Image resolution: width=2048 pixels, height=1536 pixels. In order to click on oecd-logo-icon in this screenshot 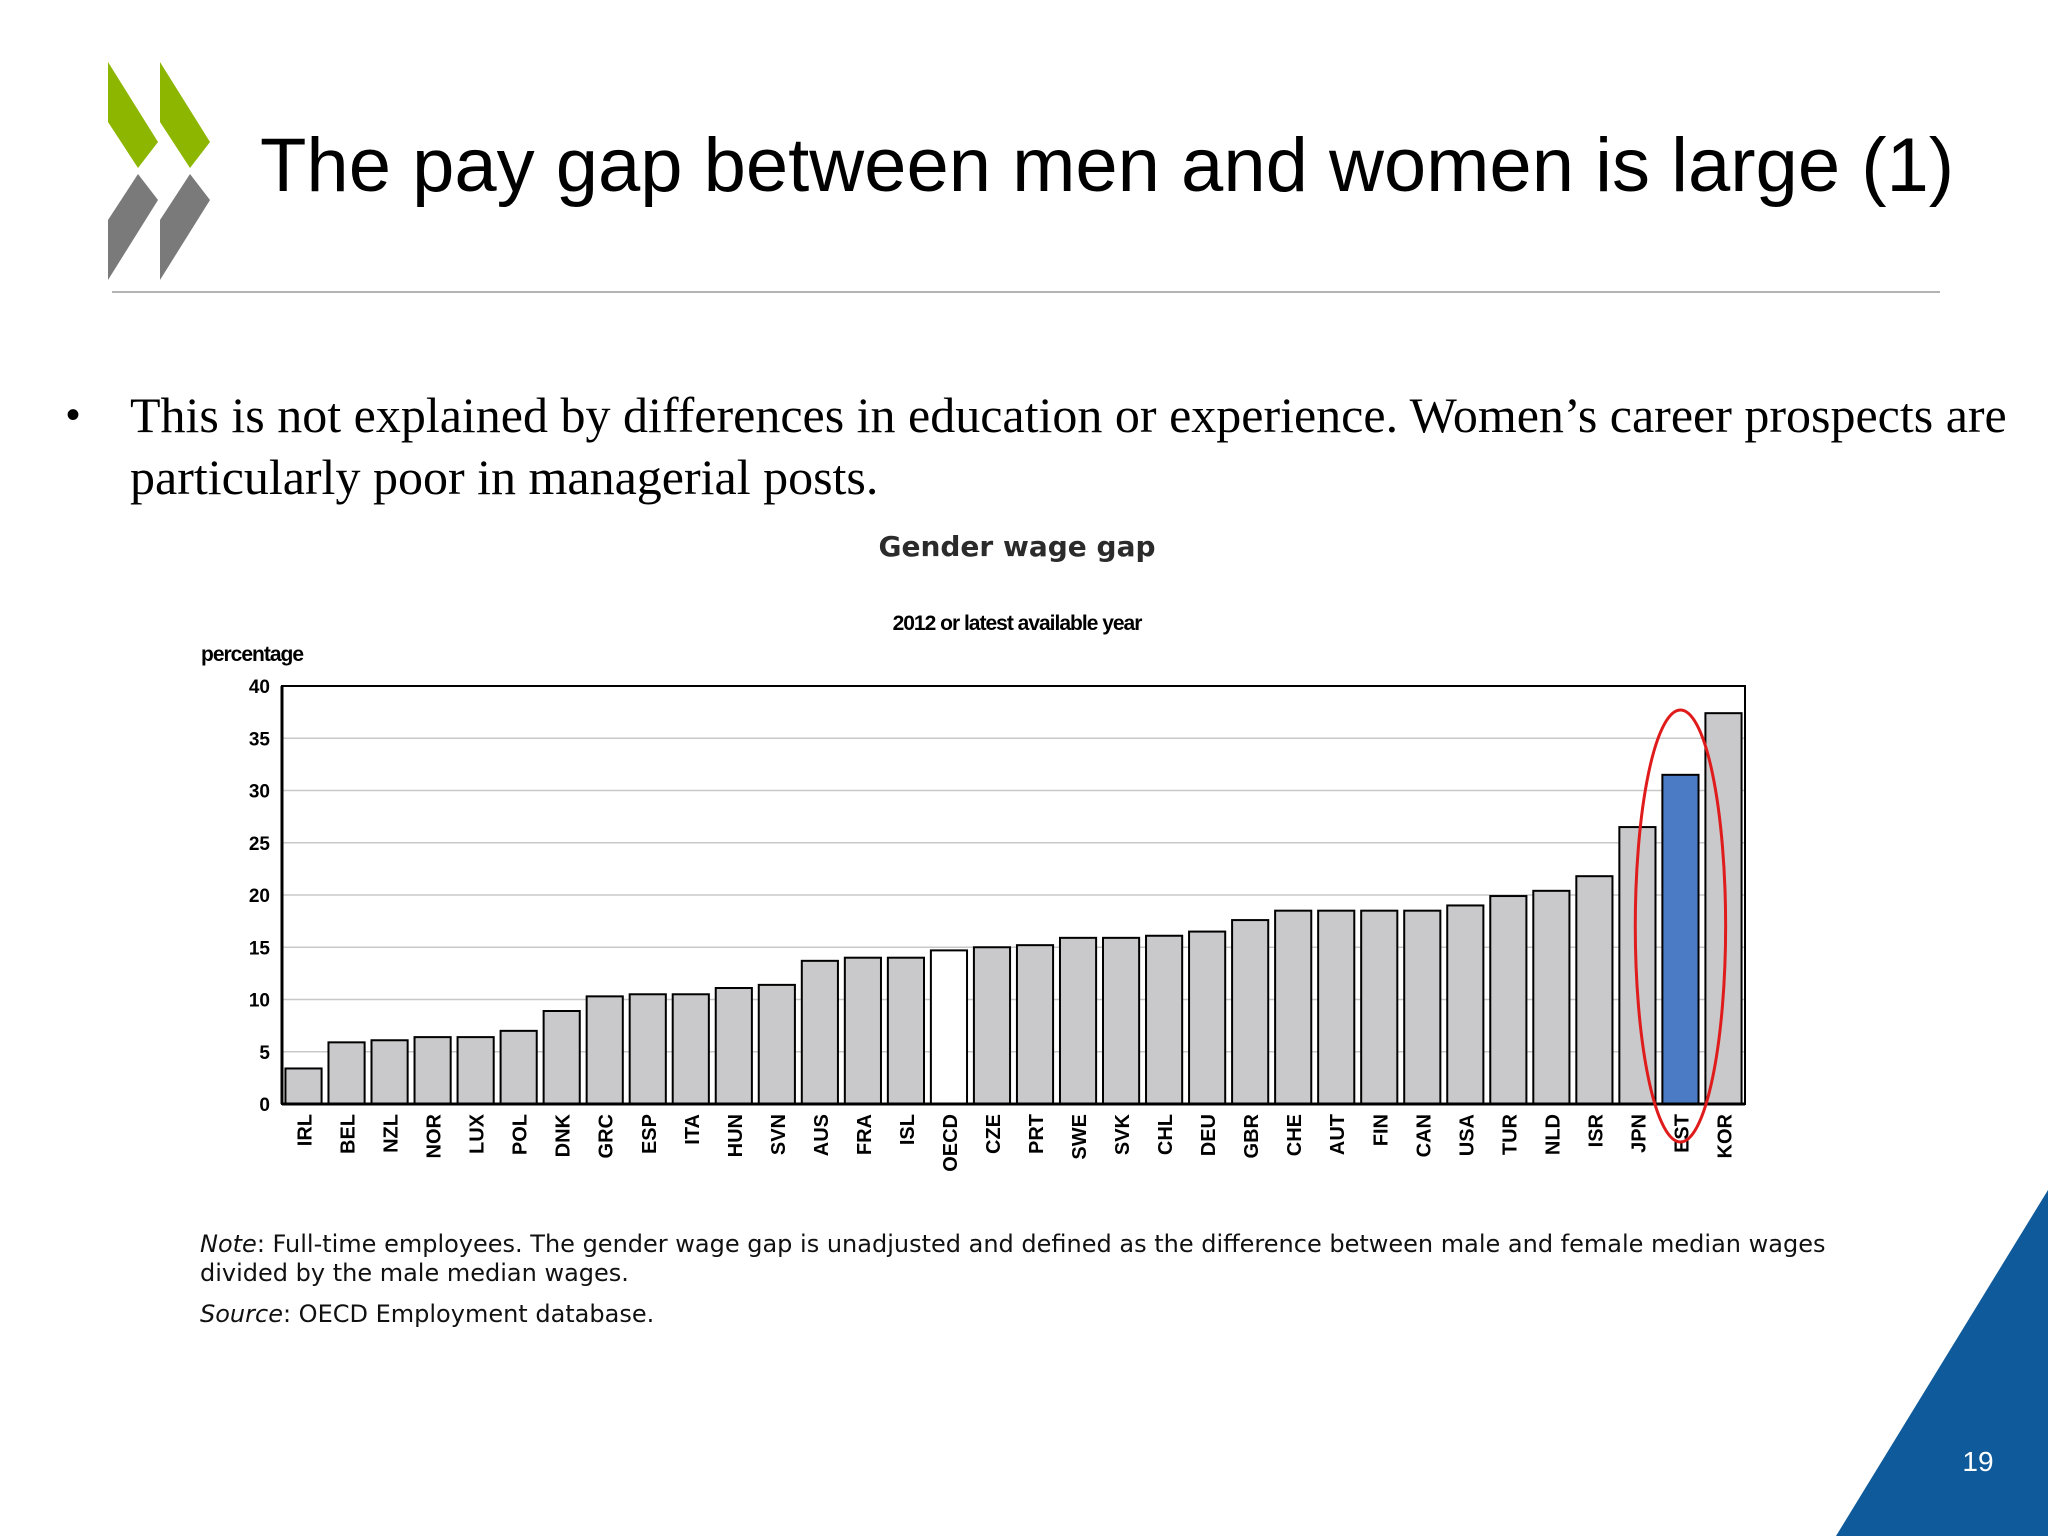, I will do `click(159, 171)`.